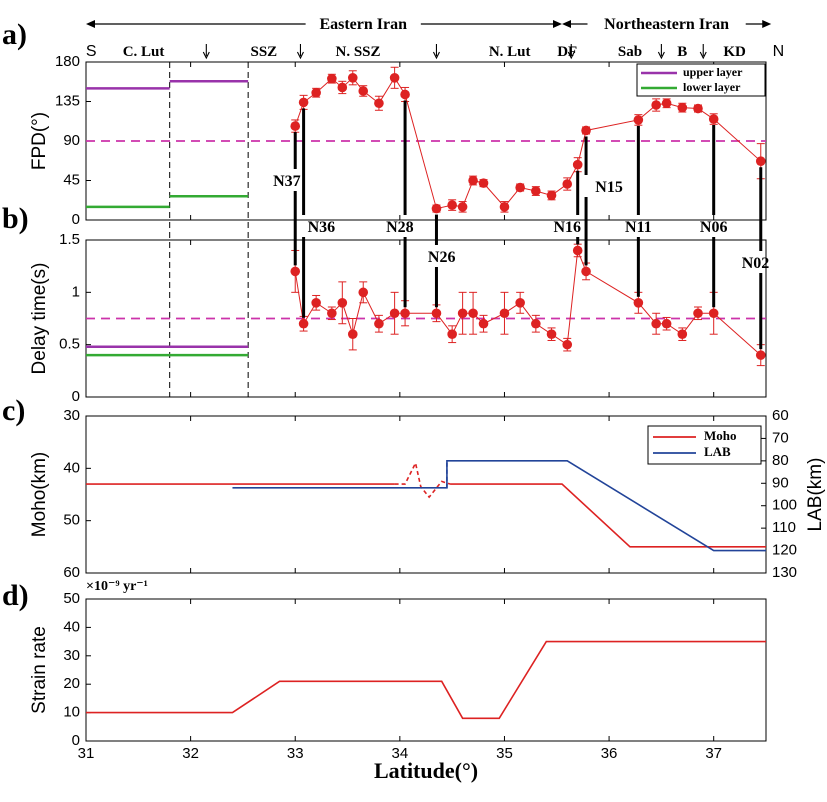 The height and width of the screenshot is (802, 827). I want to click on station-label: N15, so click(609, 187).